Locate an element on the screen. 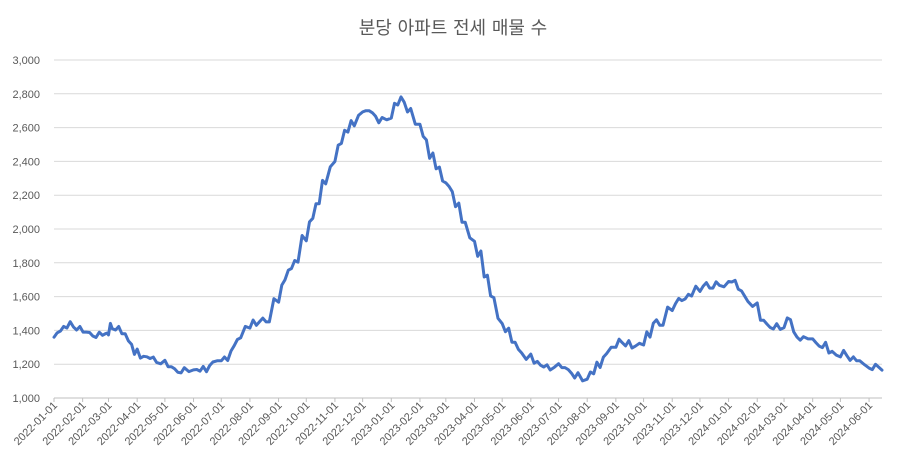 The image size is (907, 464). y-tick-label: 1,000 is located at coordinates (26, 399).